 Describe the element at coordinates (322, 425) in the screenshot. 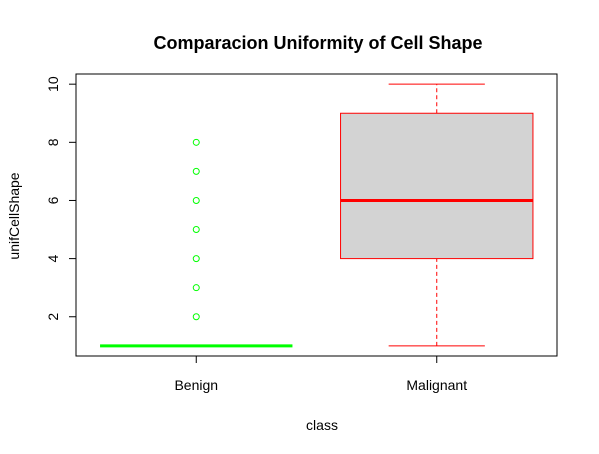

I see `x-axis-label: class` at that location.